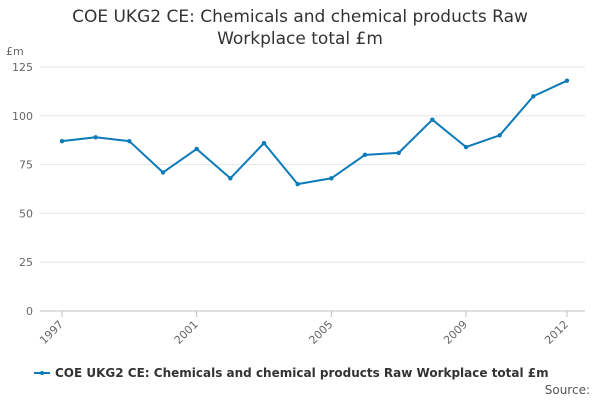 The image size is (600, 400). I want to click on y-tick-label: 75, so click(26, 165).